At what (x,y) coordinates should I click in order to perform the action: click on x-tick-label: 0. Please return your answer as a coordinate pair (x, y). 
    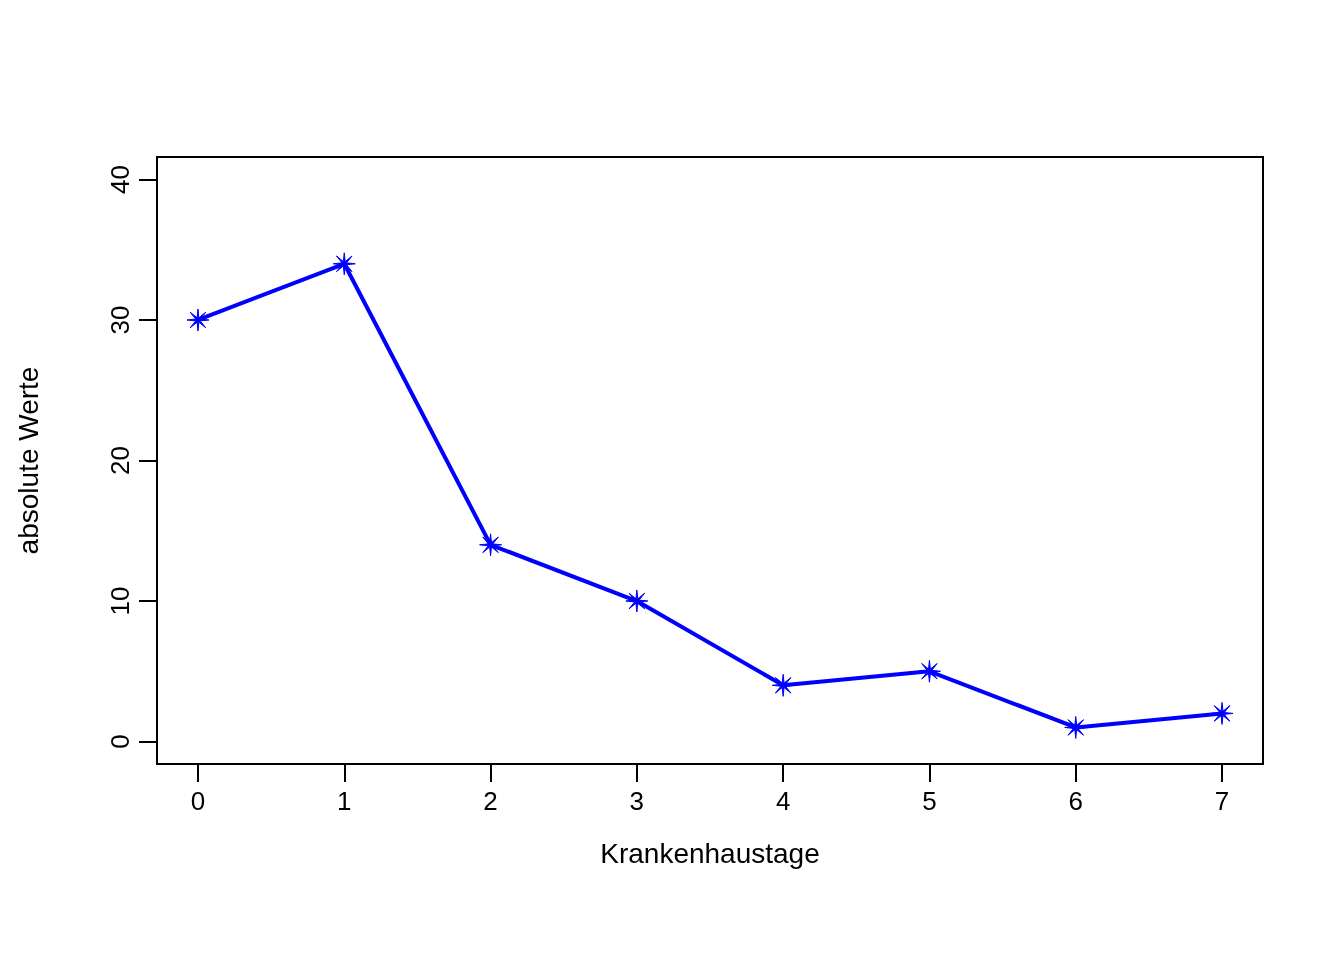
    Looking at the image, I should click on (198, 801).